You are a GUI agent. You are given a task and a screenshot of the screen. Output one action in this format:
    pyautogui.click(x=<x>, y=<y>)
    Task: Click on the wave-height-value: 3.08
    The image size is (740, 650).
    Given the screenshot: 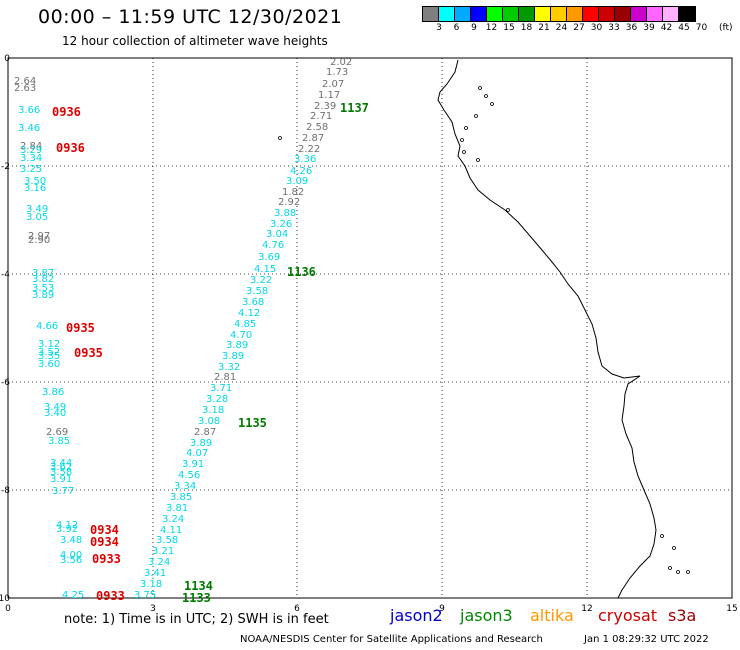 What is the action you would take?
    pyautogui.click(x=209, y=421)
    